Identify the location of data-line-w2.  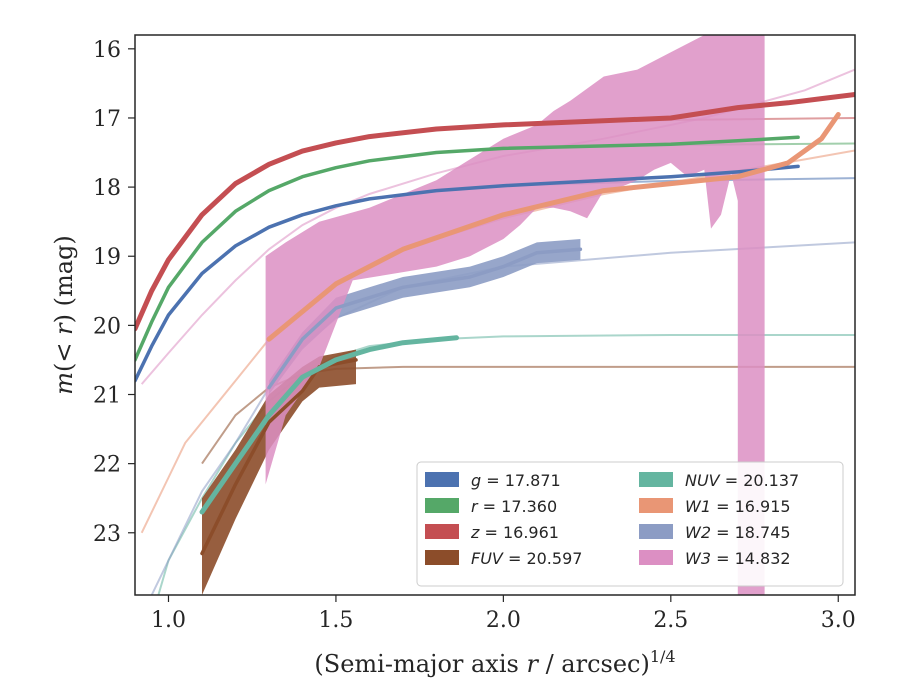
(425, 318).